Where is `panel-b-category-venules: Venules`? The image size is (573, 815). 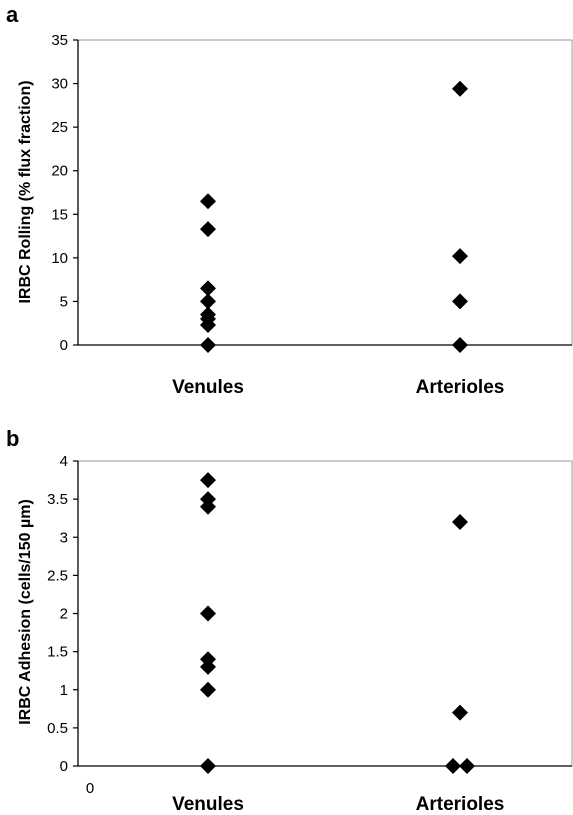 panel-b-category-venules: Venules is located at coordinates (208, 804).